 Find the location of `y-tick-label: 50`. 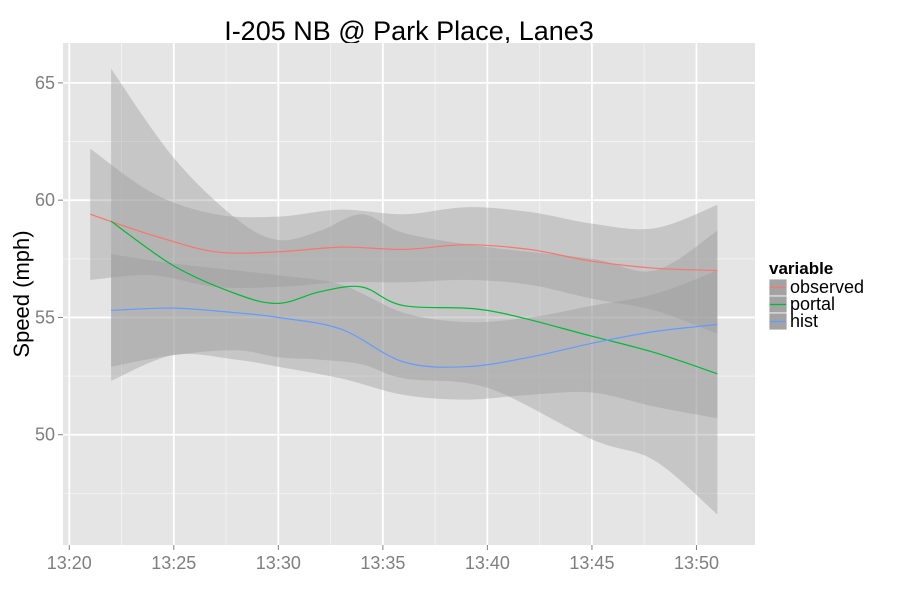

y-tick-label: 50 is located at coordinates (45, 435).